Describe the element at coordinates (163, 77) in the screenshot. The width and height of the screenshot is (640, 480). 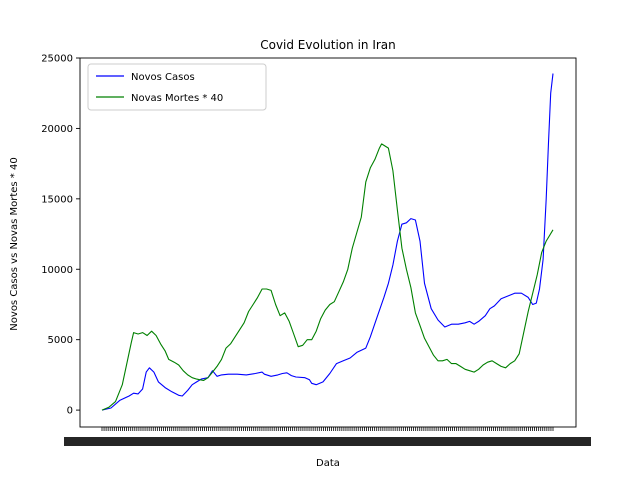
I see `legend-label-1: Novos Casos` at that location.